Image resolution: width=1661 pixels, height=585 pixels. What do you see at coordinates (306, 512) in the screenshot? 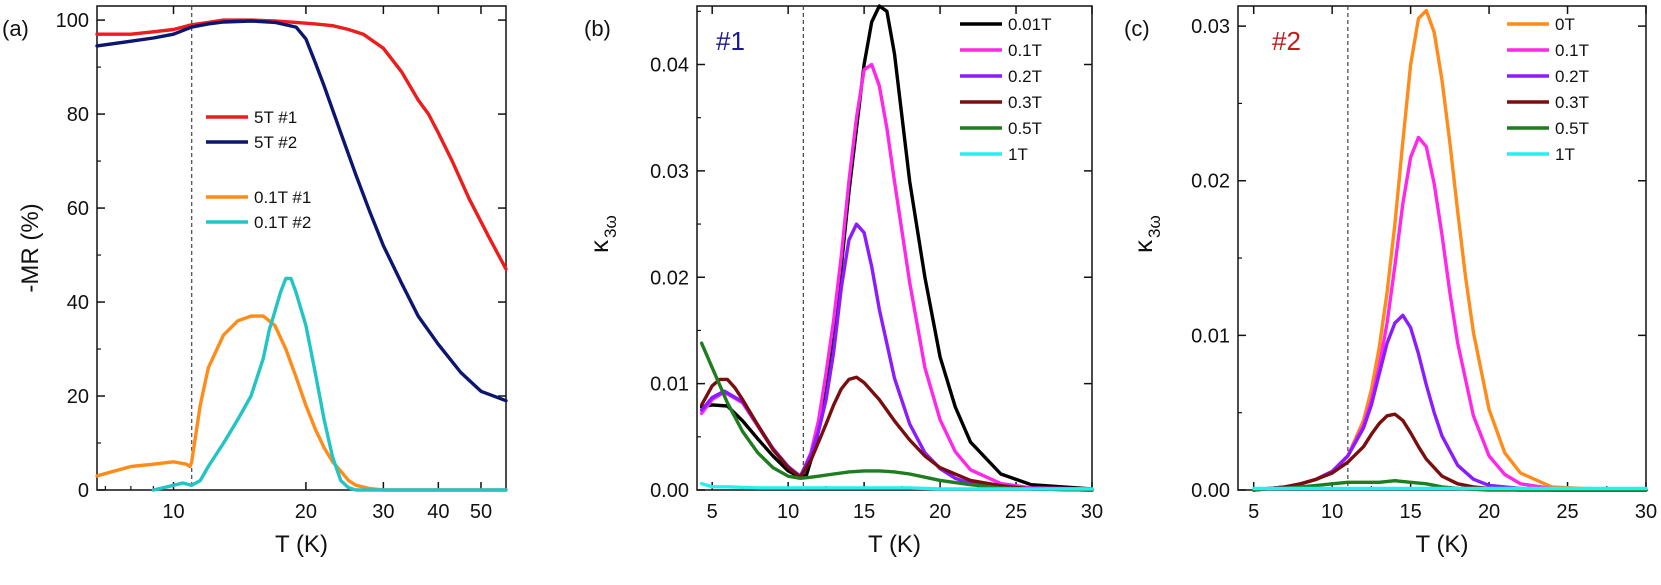
I see `panel-a-x-tick-label: 20` at bounding box center [306, 512].